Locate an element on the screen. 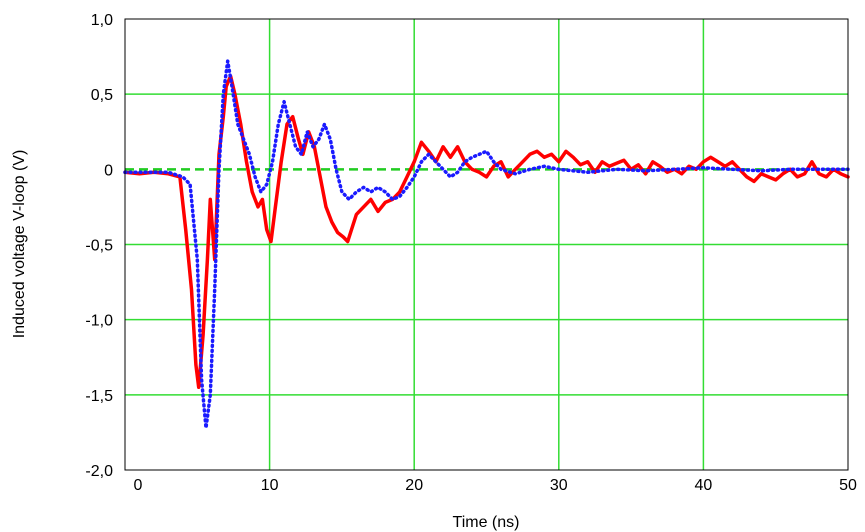  x-tick-label: 30 is located at coordinates (559, 485).